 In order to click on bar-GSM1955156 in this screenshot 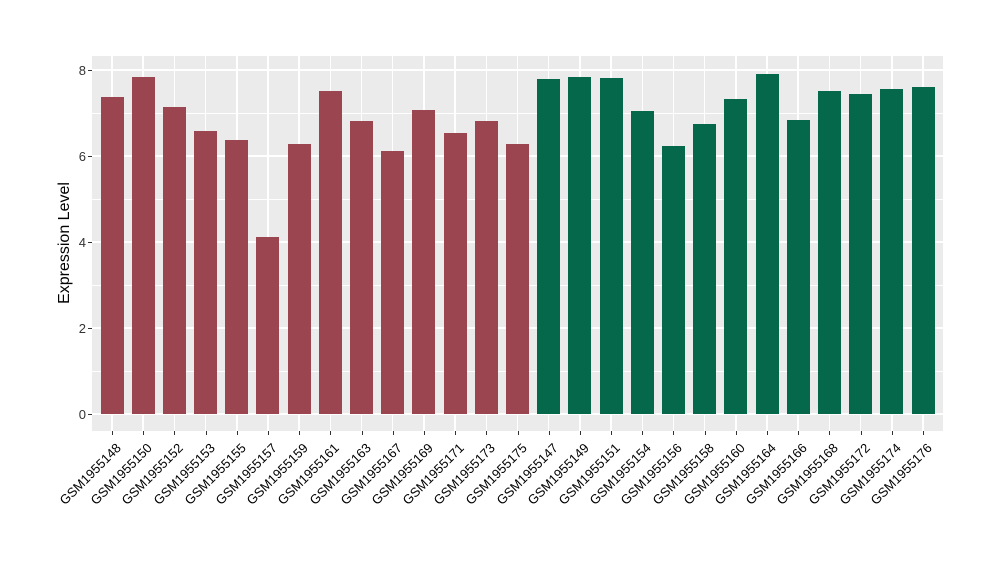, I will do `click(673, 280)`.